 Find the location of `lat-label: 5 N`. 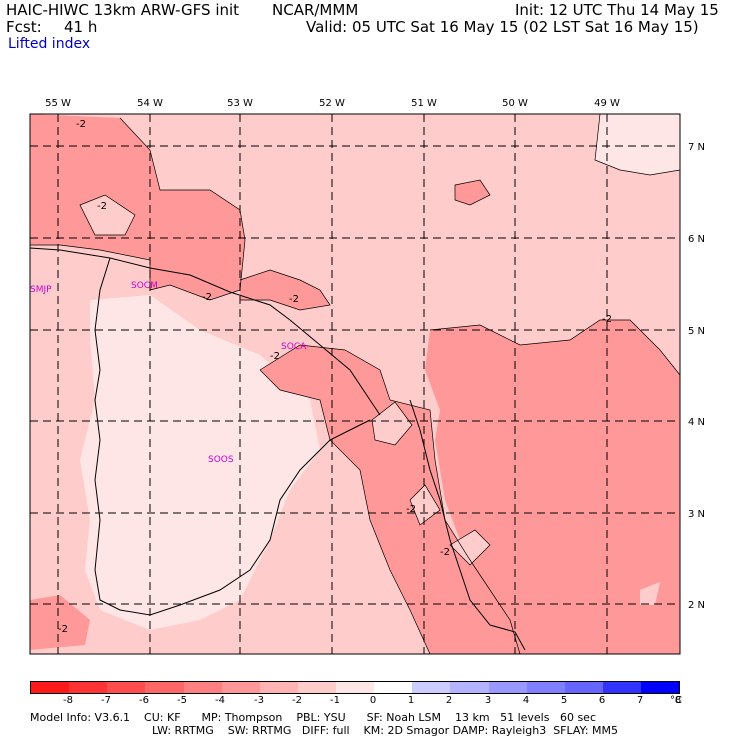

lat-label: 5 N is located at coordinates (696, 331).